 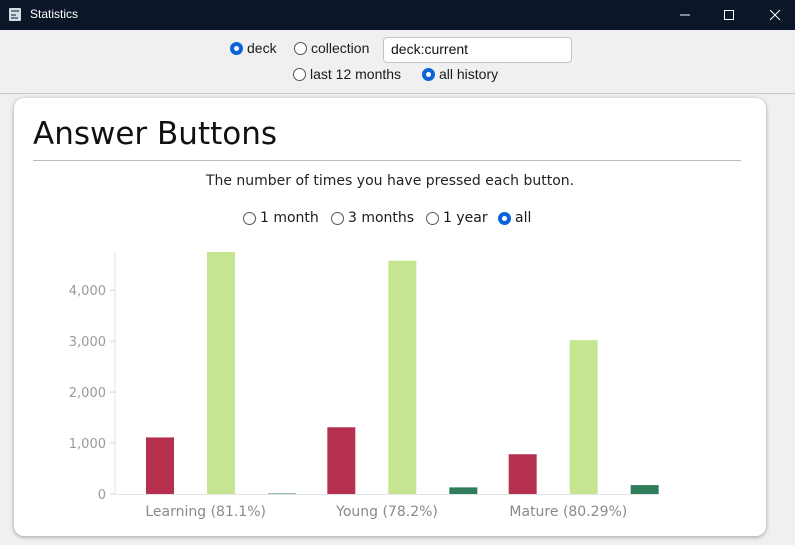 What do you see at coordinates (381, 218) in the screenshot?
I see `range-option-label: 3 months` at bounding box center [381, 218].